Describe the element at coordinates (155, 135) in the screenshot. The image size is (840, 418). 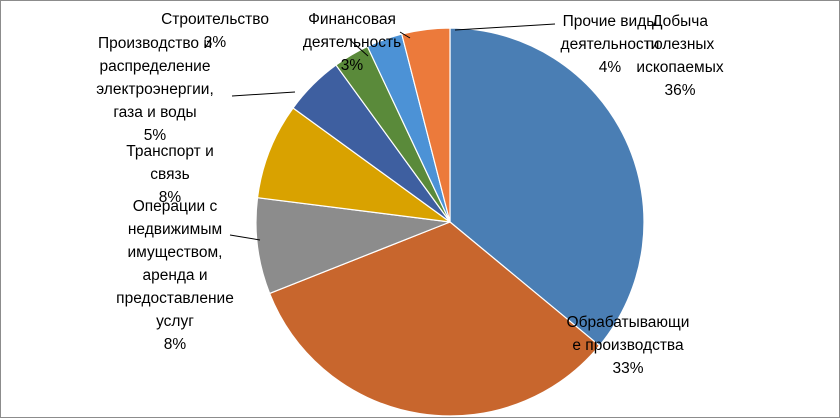
I see `data-label-value: 5%` at that location.